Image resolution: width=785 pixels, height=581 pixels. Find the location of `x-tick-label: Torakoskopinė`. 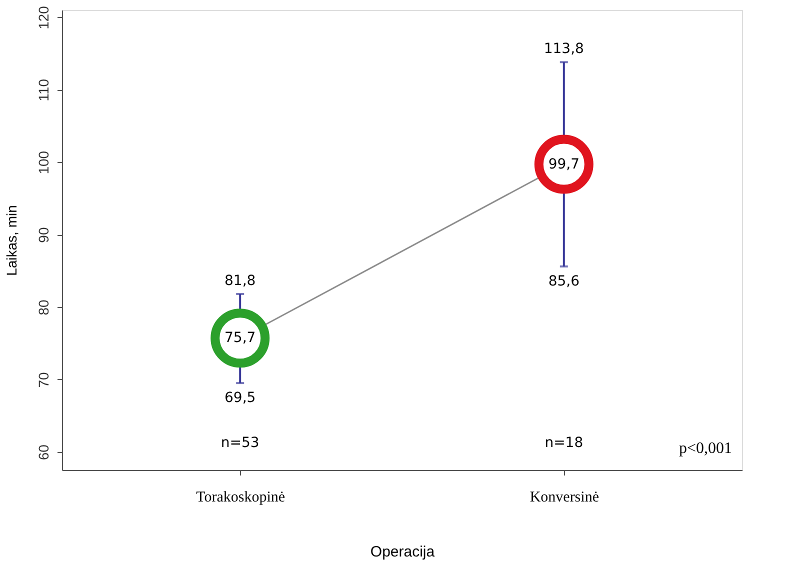

x-tick-label: Torakoskopinė is located at coordinates (241, 498).